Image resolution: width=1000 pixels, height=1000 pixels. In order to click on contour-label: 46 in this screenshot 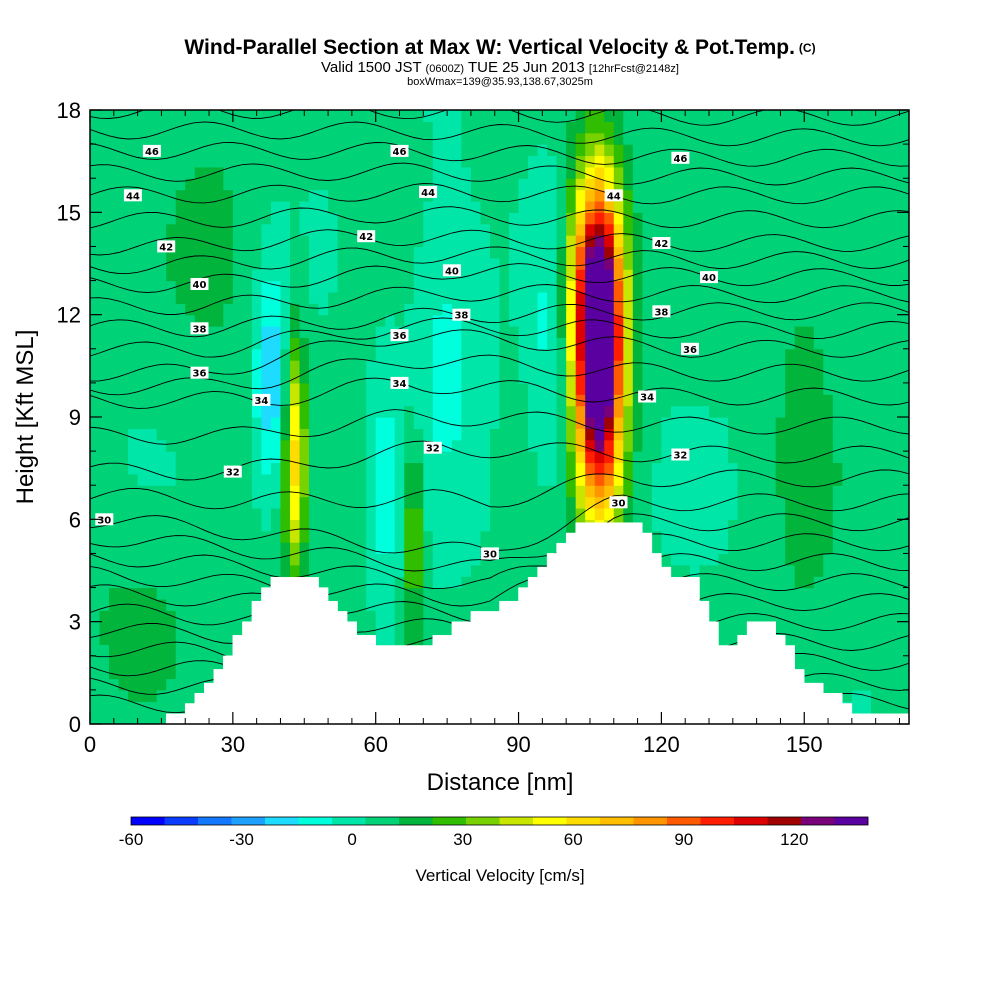, I will do `click(680, 158)`.